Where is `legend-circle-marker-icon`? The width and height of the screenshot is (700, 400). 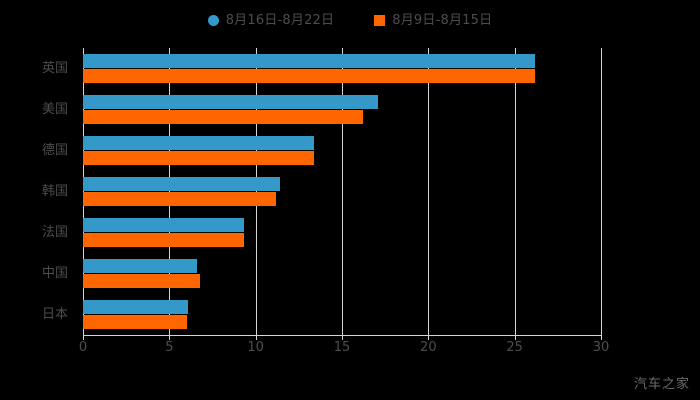
legend-circle-marker-icon is located at coordinates (213, 20).